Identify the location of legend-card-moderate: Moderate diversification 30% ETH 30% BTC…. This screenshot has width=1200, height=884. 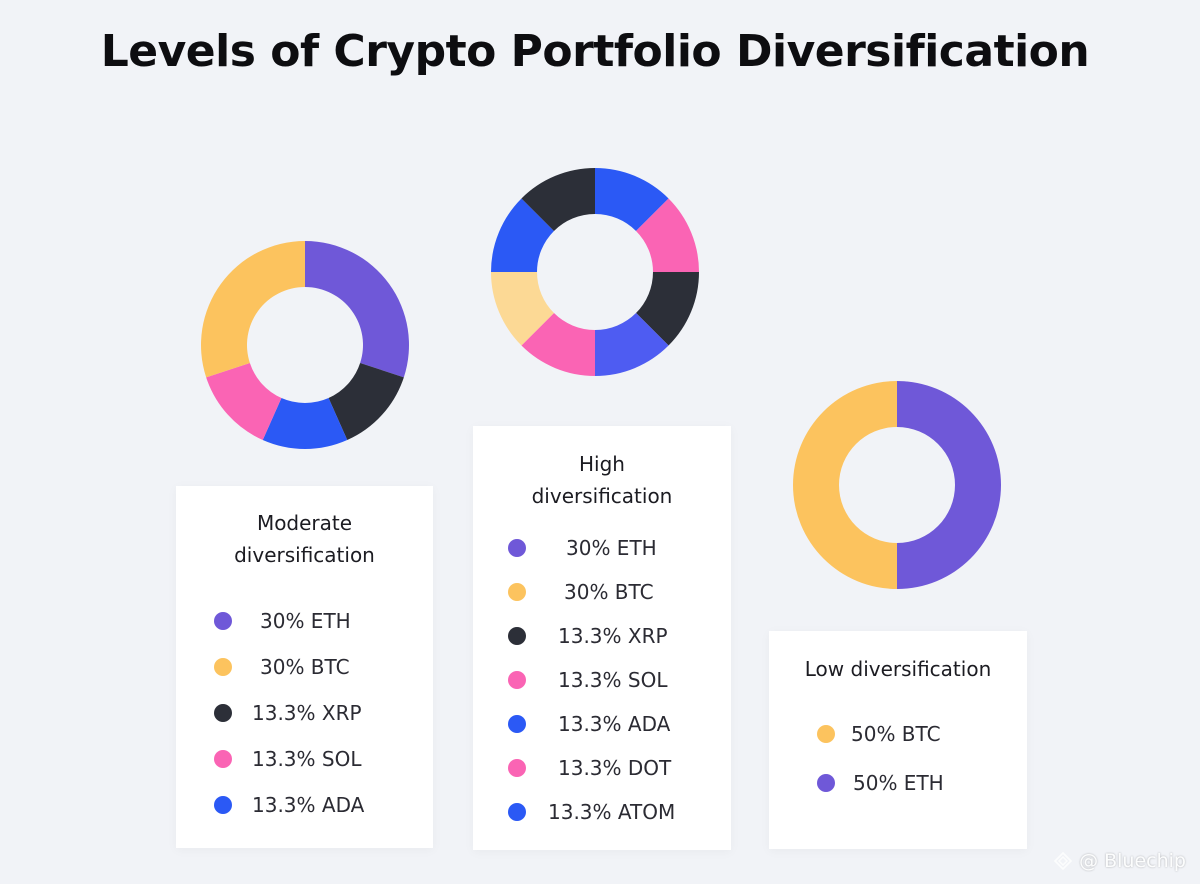
(304, 667).